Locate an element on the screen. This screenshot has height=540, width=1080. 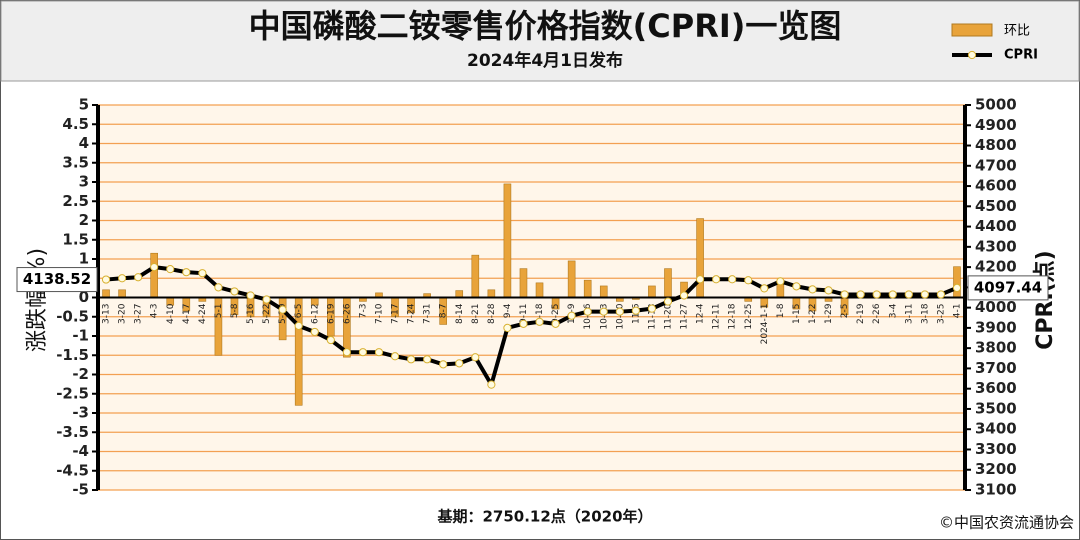
x-tick-label: 5-16 is located at coordinates (251, 313).